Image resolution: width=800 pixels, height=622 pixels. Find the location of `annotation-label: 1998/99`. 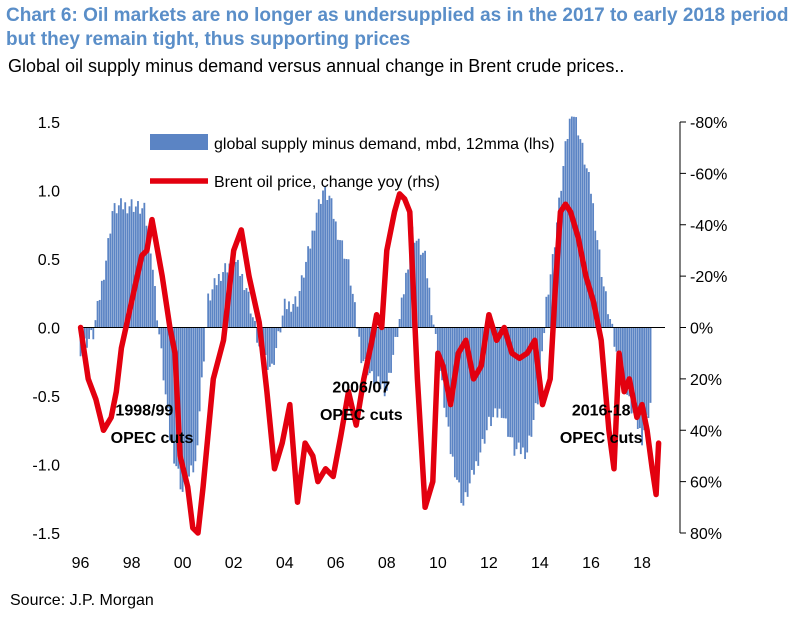

annotation-label: 1998/99 is located at coordinates (144, 411).